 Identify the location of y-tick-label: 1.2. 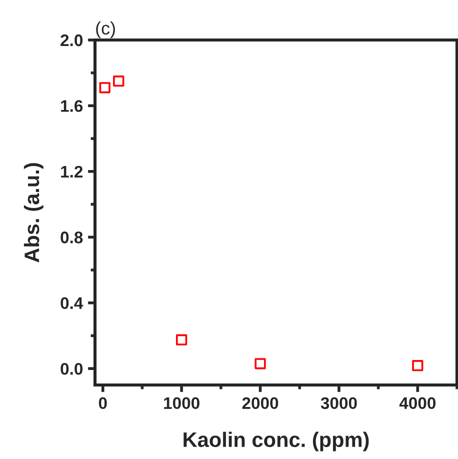
(72, 172).